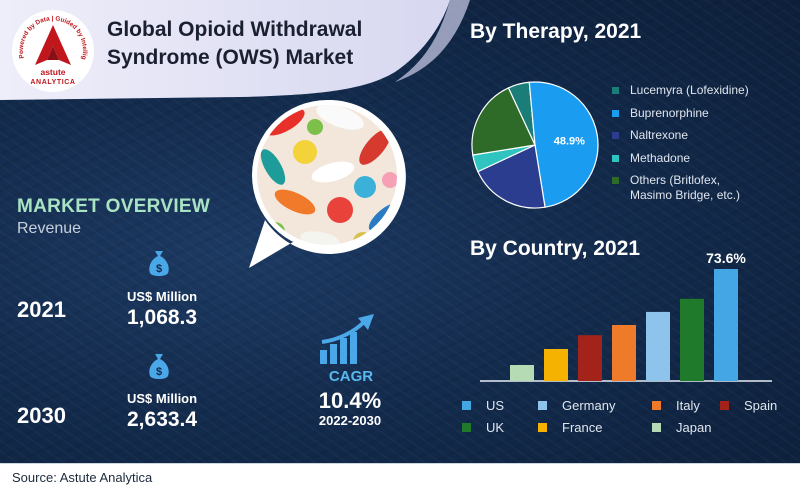 The height and width of the screenshot is (494, 800). What do you see at coordinates (114, 206) in the screenshot?
I see `market-overview-title: MARKET OVERVIEW` at bounding box center [114, 206].